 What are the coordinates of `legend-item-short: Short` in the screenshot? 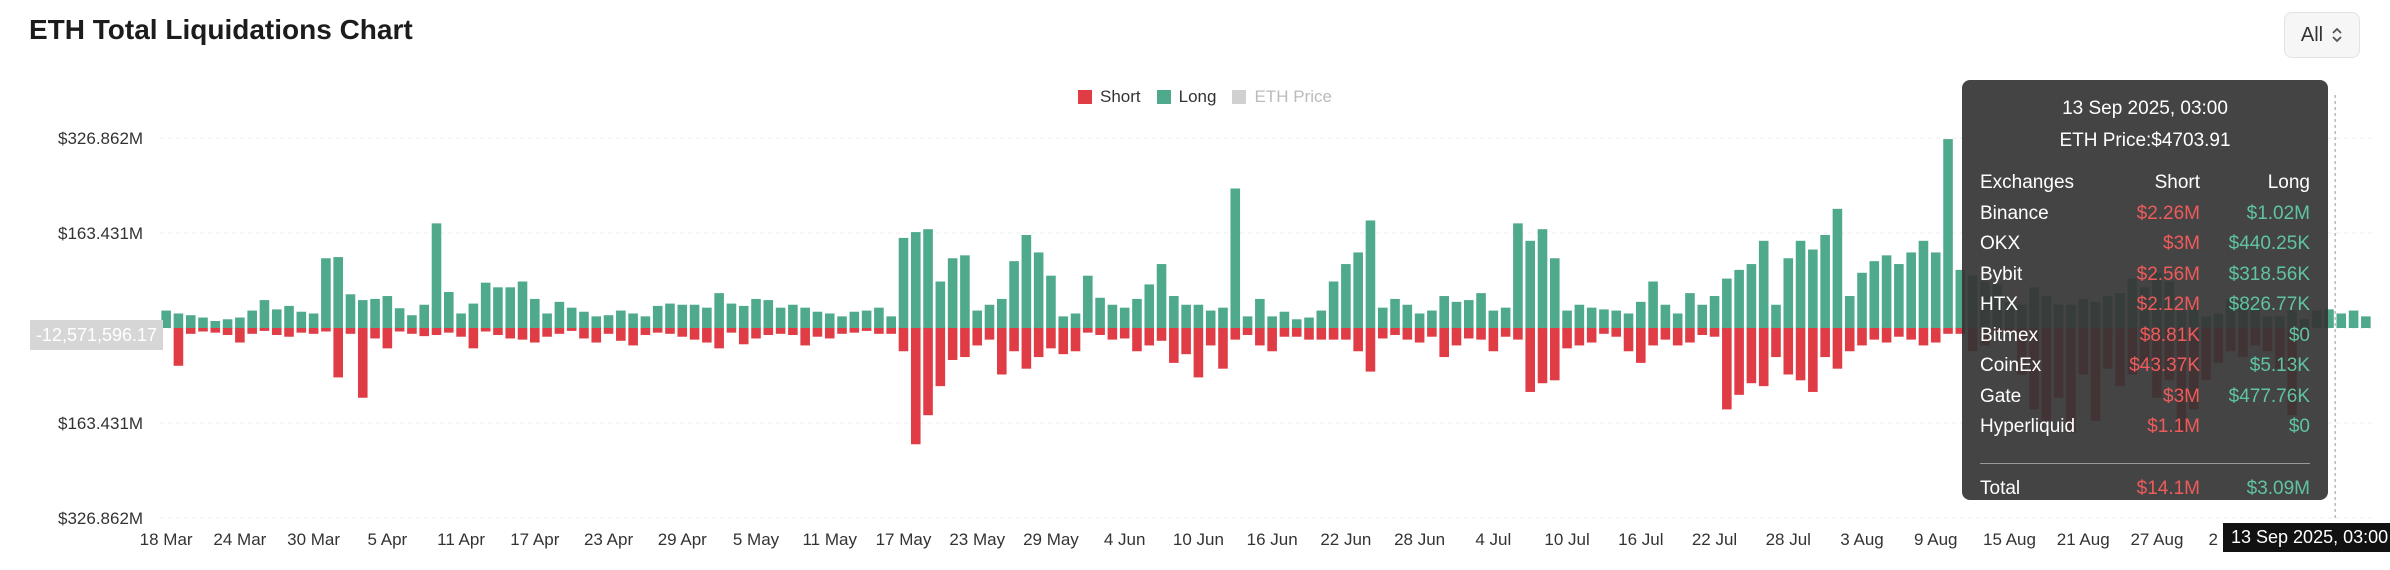 It's located at (1109, 97).